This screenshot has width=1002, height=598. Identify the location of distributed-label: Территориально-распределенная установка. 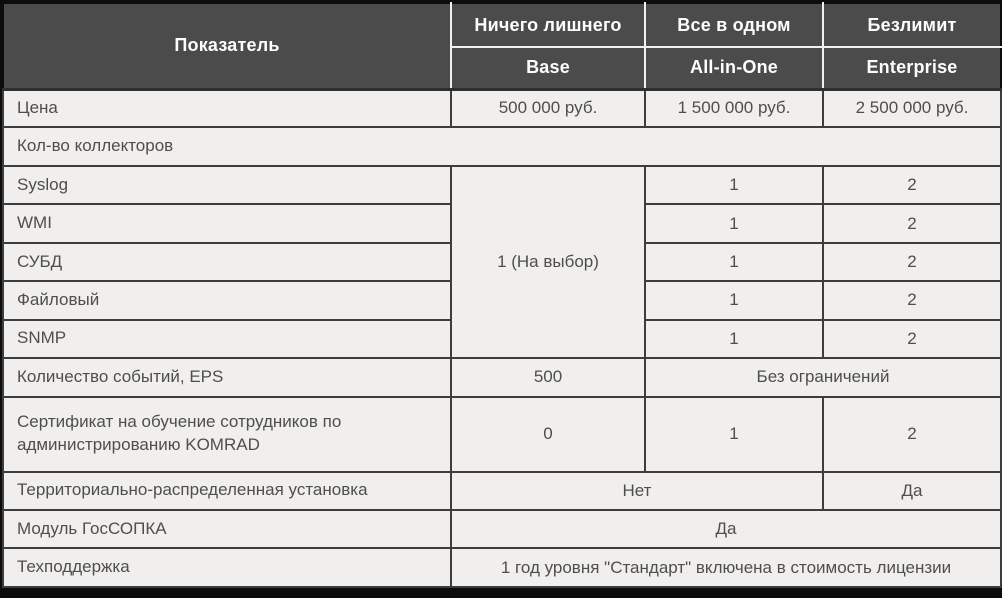
(227, 490).